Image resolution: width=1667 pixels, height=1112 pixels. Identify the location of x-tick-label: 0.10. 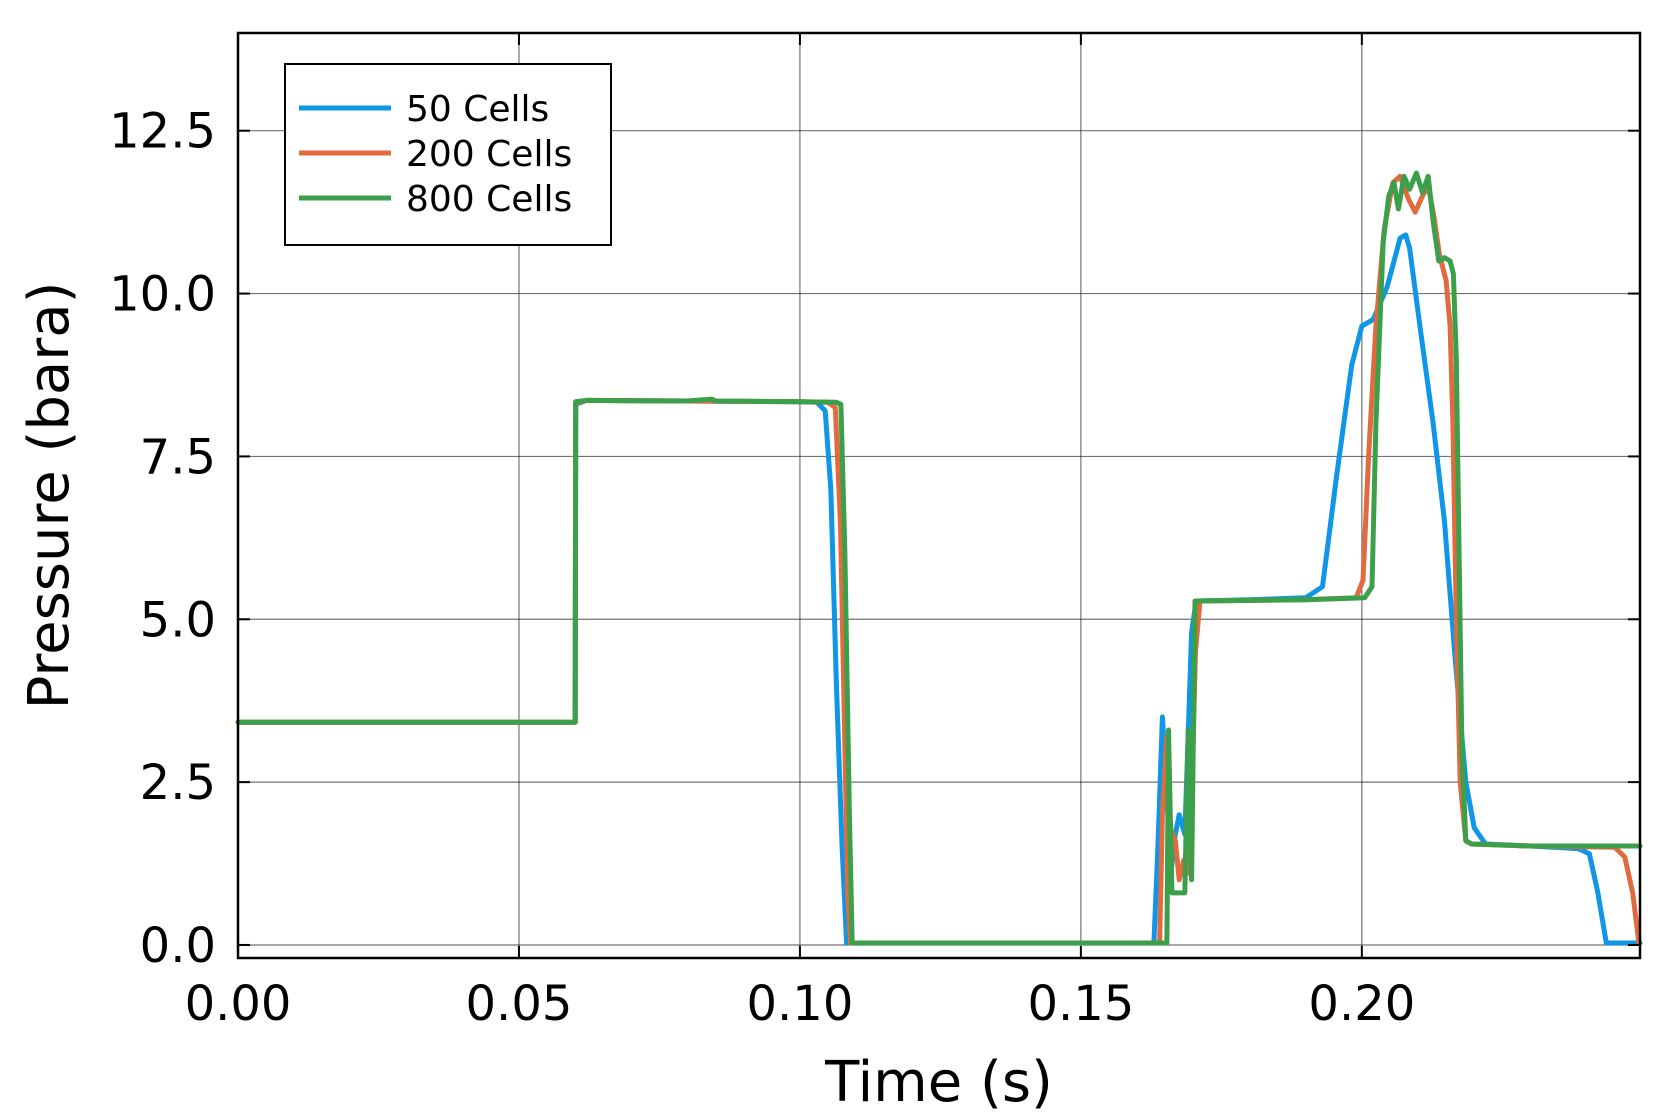
(799, 1004).